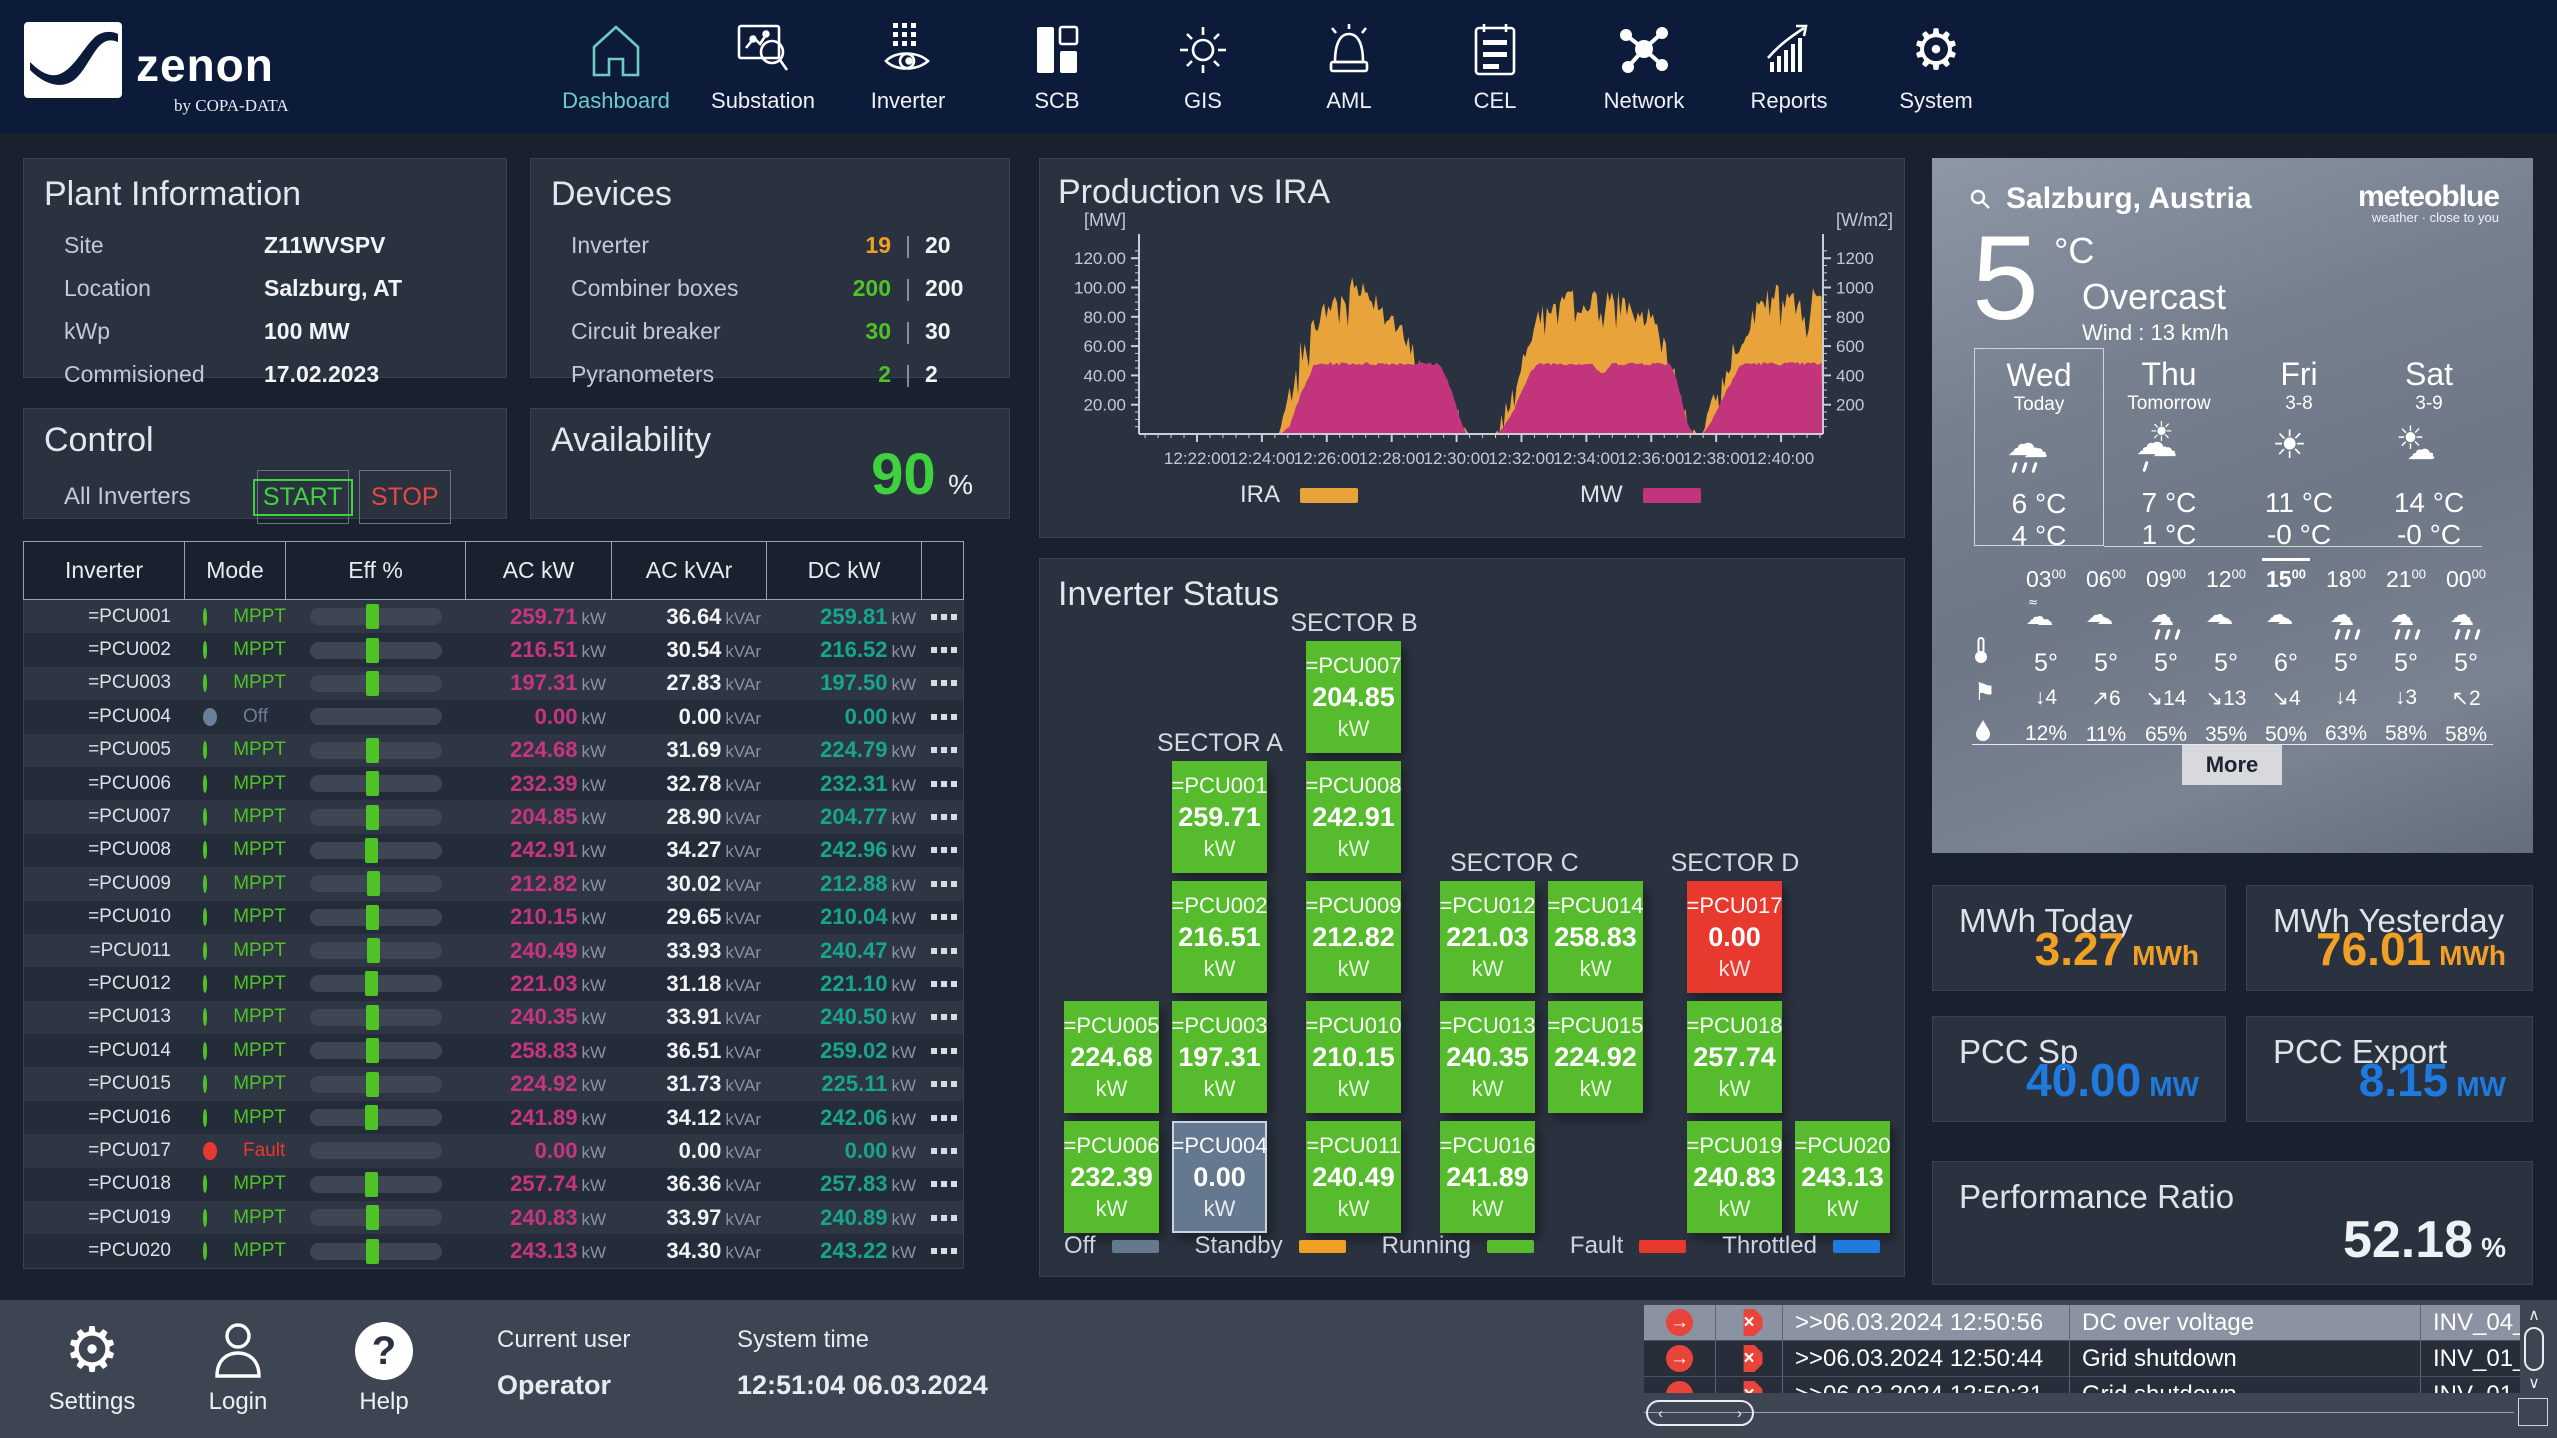  Describe the element at coordinates (404, 497) in the screenshot. I see `stop-button: STOP` at that location.